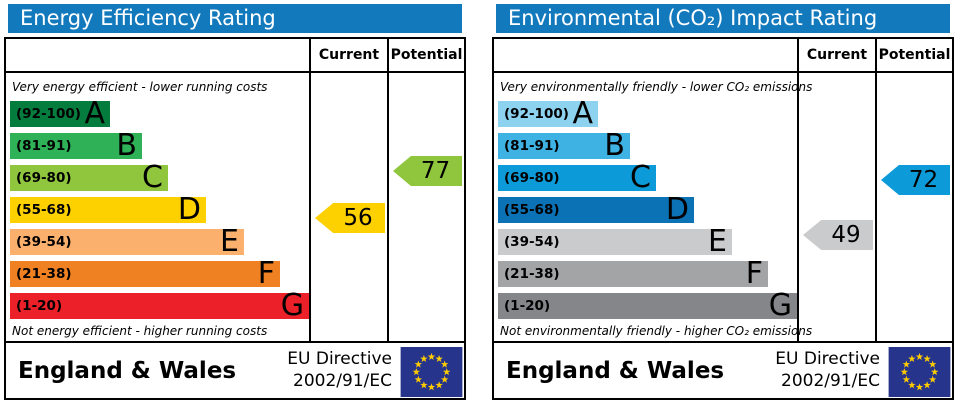 The height and width of the screenshot is (404, 957). I want to click on potential-rating-value: 77, so click(435, 171).